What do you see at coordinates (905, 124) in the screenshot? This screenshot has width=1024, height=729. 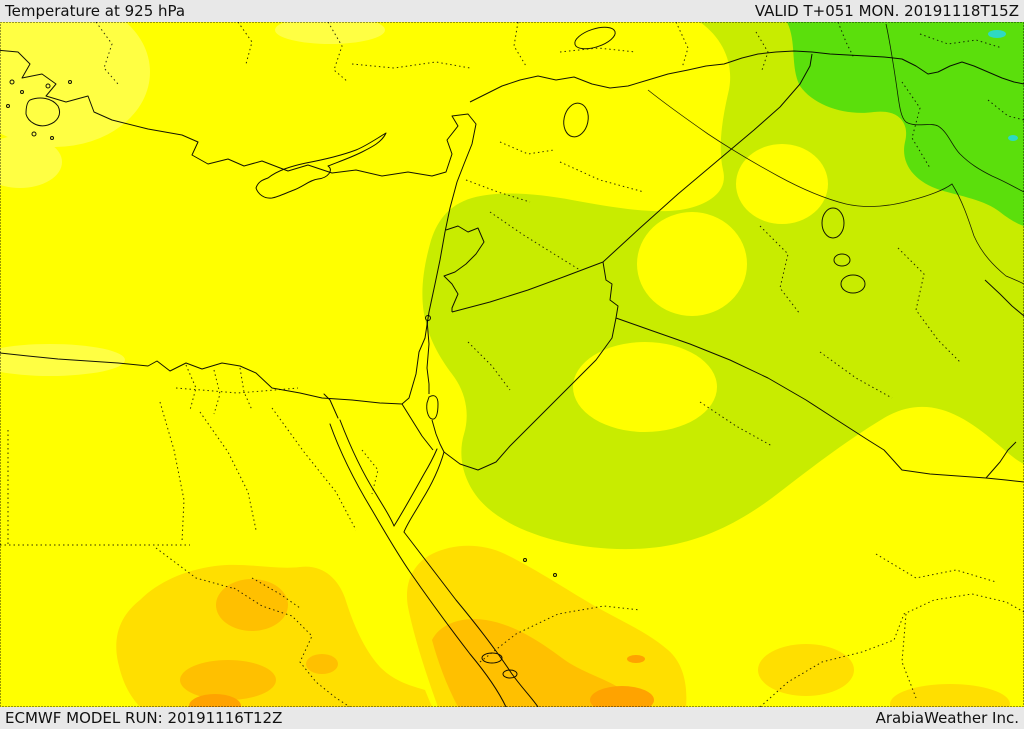 I see `green-region` at bounding box center [905, 124].